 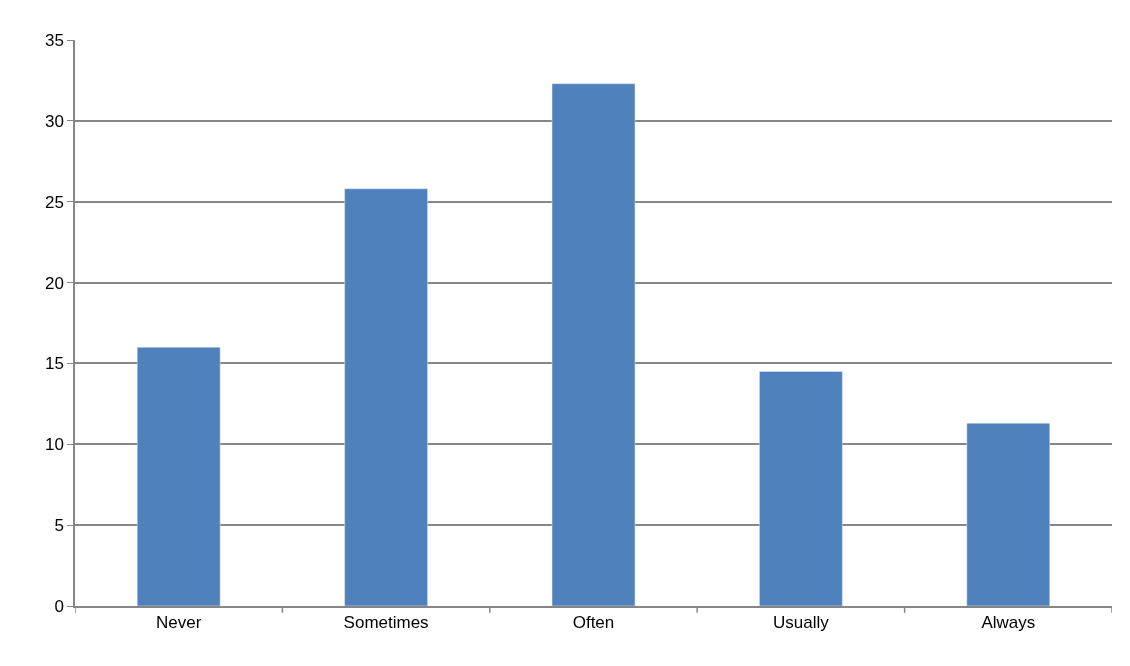 What do you see at coordinates (179, 623) in the screenshot?
I see `x-tick-label: Never` at bounding box center [179, 623].